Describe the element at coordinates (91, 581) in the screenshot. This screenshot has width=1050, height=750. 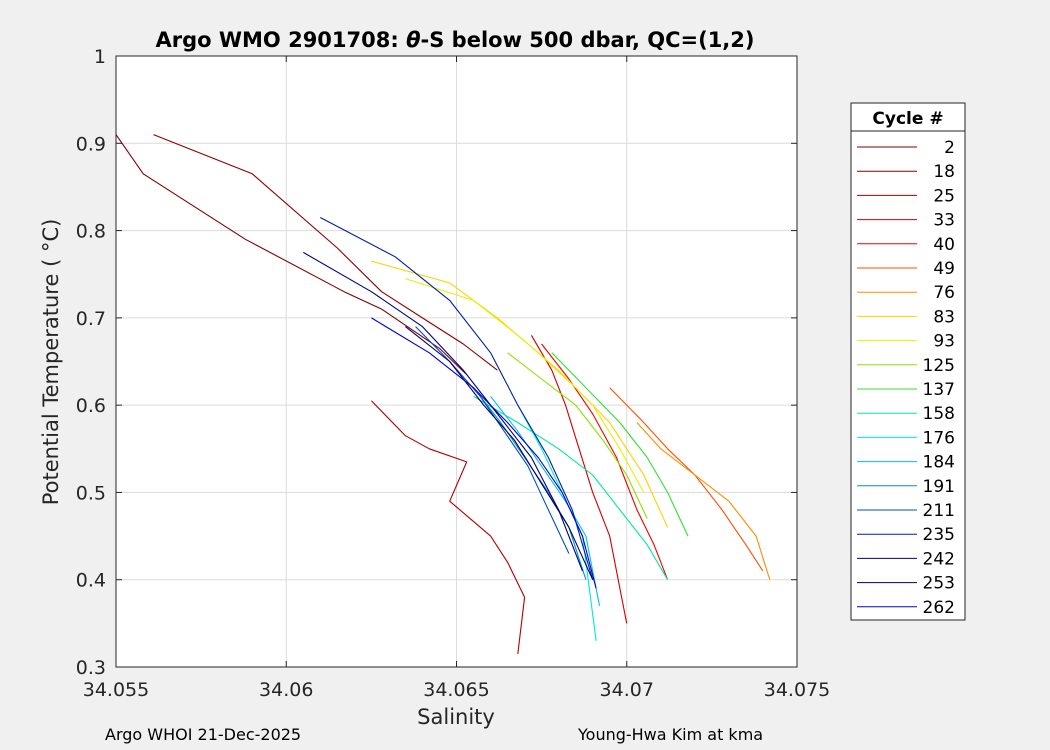
I see `y-tick-label: 0.4` at that location.